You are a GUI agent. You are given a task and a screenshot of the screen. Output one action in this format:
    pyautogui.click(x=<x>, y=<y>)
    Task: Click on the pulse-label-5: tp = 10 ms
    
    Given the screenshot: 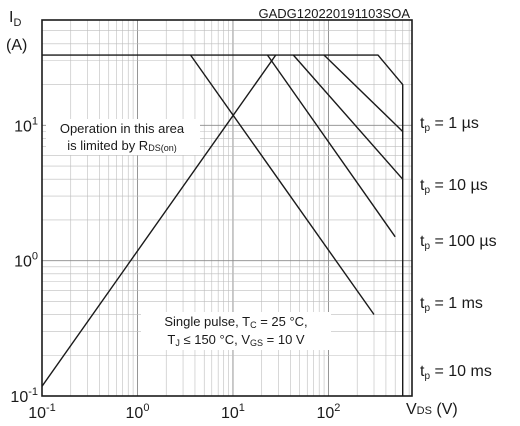 What is the action you would take?
    pyautogui.click(x=456, y=372)
    